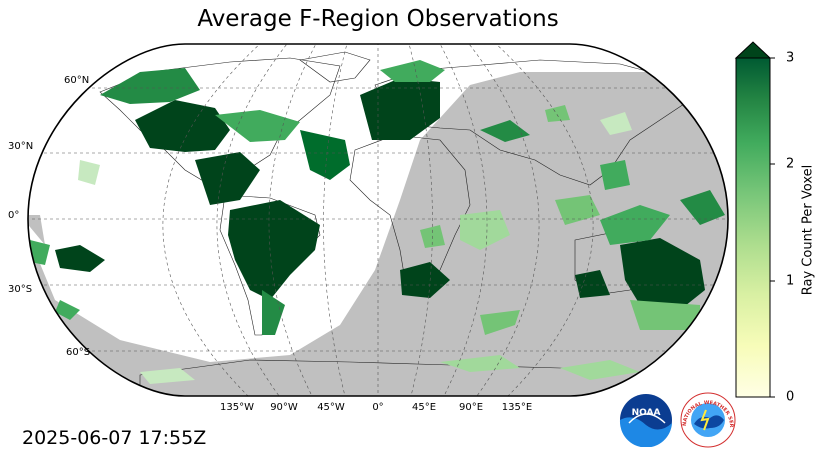  What do you see at coordinates (237, 407) in the screenshot?
I see `lon-label-135w: 135°W` at bounding box center [237, 407].